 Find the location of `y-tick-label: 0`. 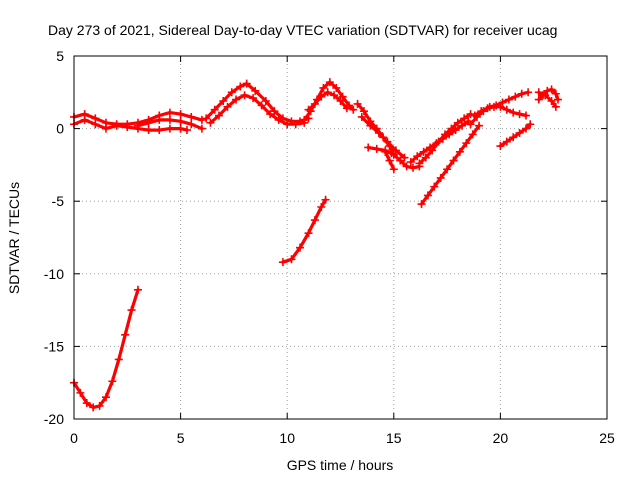

y-tick-label: 0 is located at coordinates (60, 129).